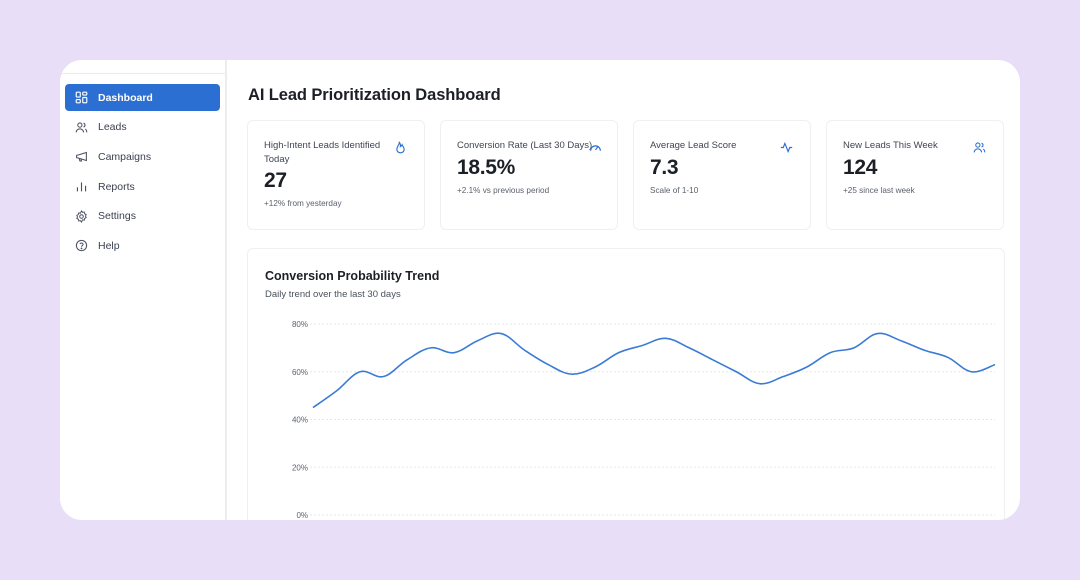 The width and height of the screenshot is (1080, 580). I want to click on stat-value: 27, so click(275, 180).